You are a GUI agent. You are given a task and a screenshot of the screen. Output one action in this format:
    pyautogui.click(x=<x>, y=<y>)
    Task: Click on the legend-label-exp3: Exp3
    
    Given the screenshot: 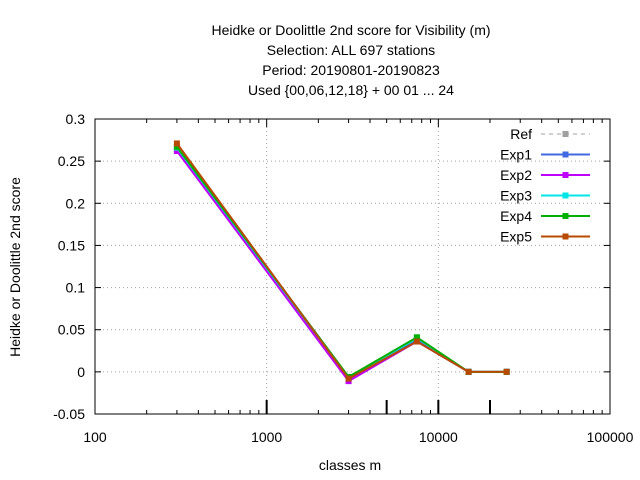 What is the action you would take?
    pyautogui.click(x=516, y=196)
    